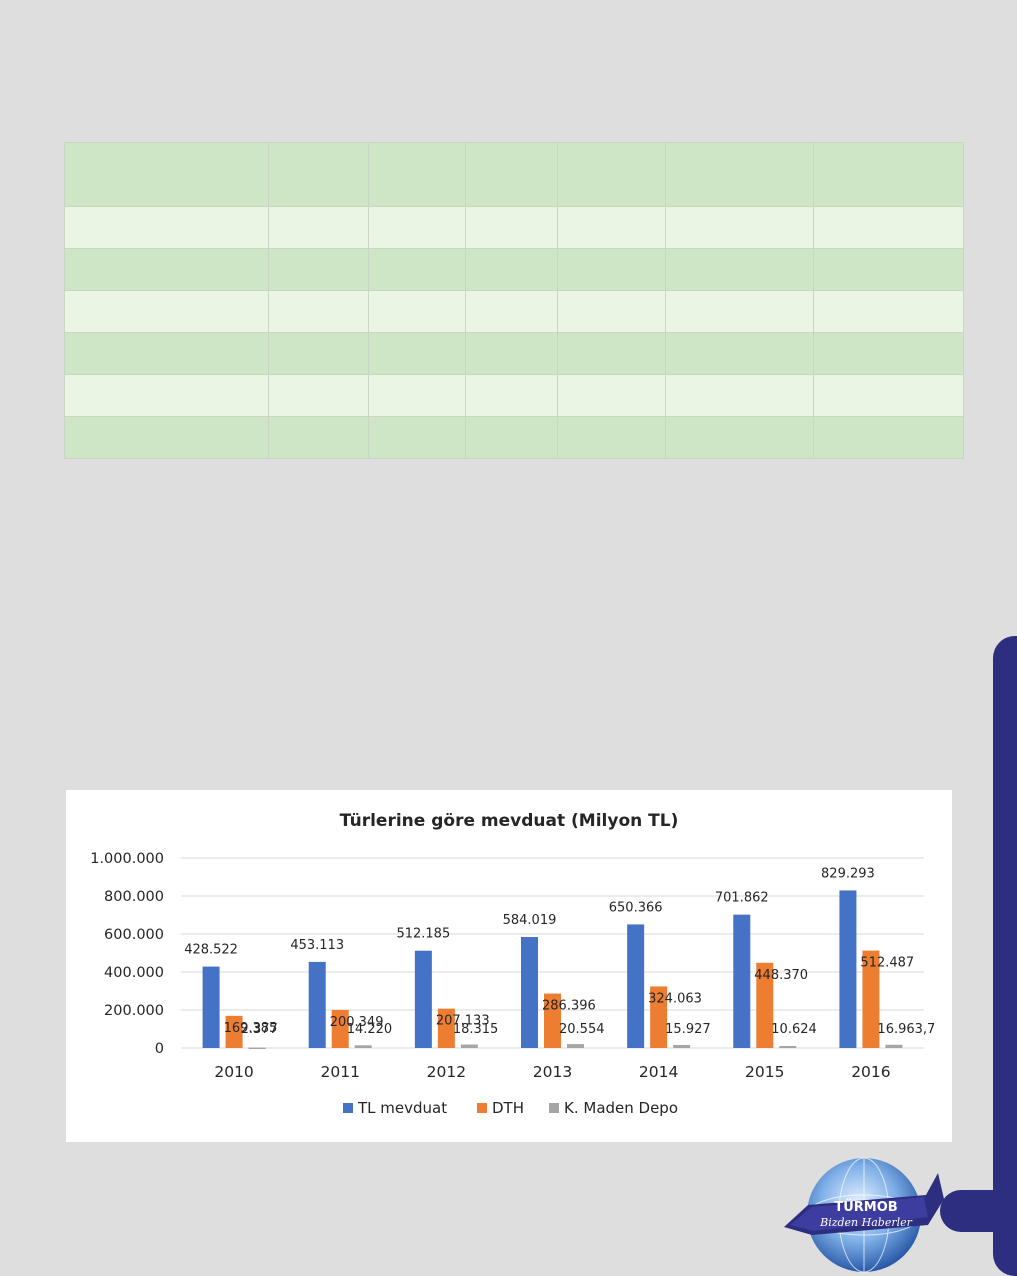 Image resolution: width=1017 pixels, height=1276 pixels. What do you see at coordinates (848, 873) in the screenshot?
I see `data-label: 829.293` at bounding box center [848, 873].